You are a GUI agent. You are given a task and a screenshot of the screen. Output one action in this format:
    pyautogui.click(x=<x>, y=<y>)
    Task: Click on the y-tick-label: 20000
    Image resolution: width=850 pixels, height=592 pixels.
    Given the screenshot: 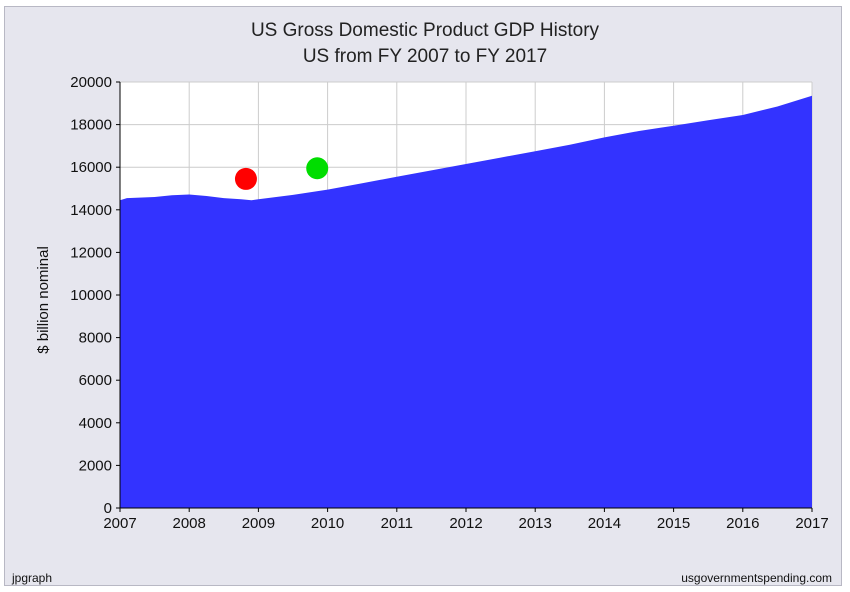 What is the action you would take?
    pyautogui.click(x=91, y=82)
    